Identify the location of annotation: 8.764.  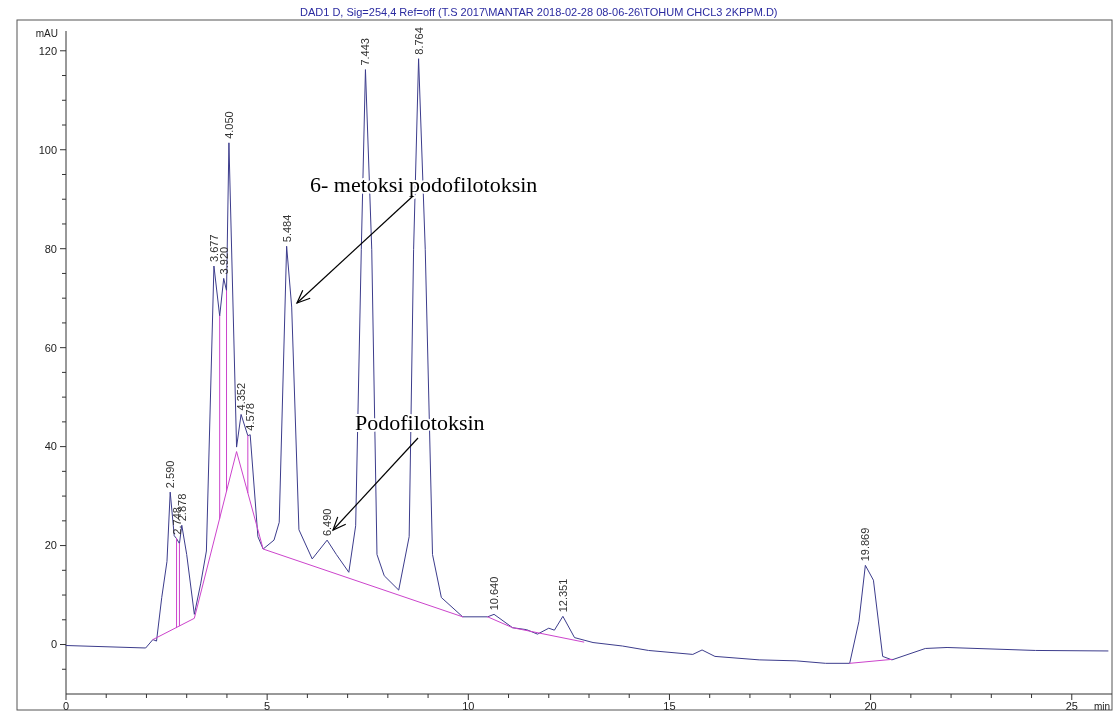
(418, 41).